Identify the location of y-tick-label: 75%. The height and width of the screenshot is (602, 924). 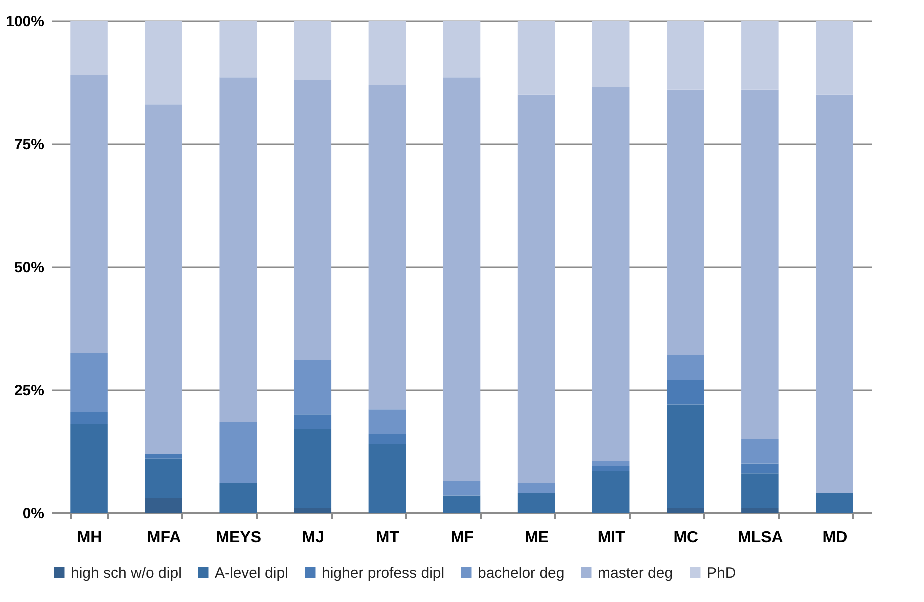
(29, 145).